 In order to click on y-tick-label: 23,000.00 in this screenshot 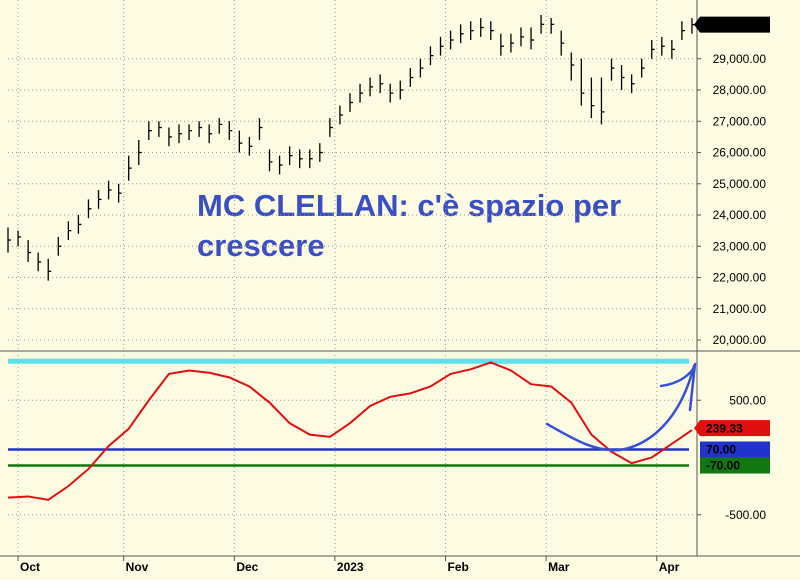, I will do `click(740, 246)`.